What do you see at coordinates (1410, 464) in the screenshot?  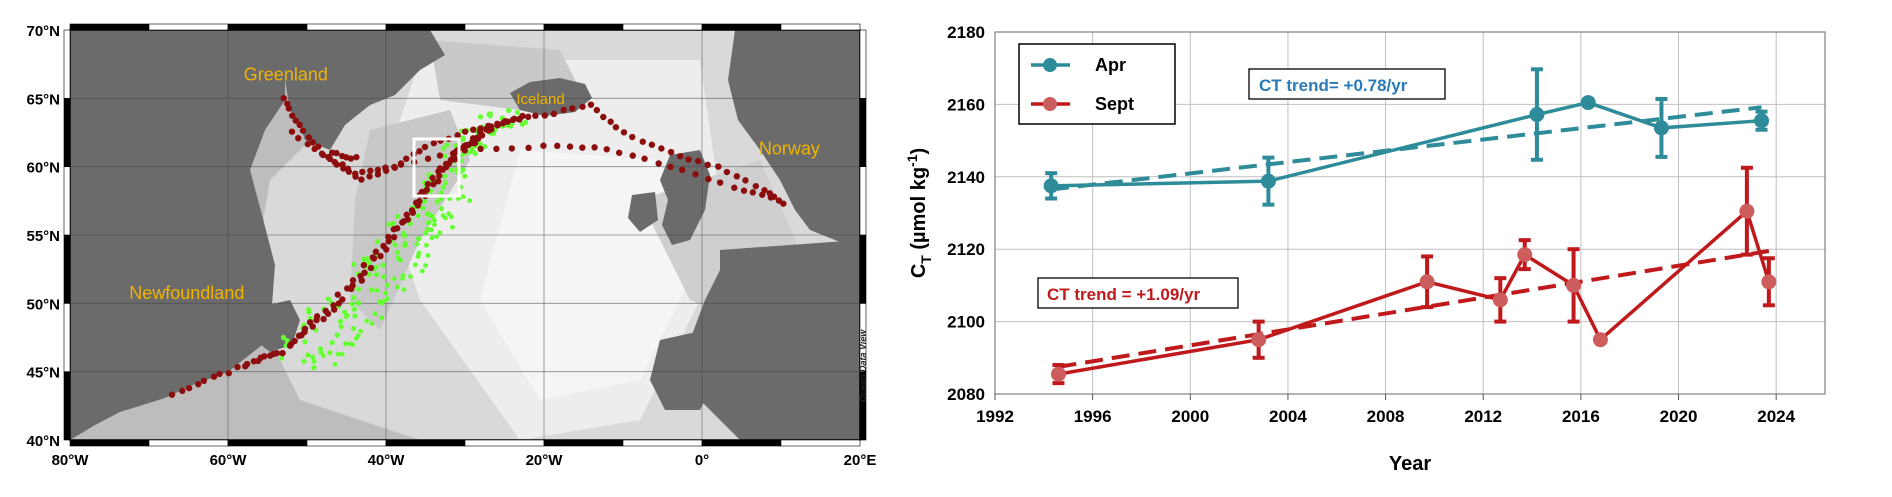 I see `x-axis-title: Year` at bounding box center [1410, 464].